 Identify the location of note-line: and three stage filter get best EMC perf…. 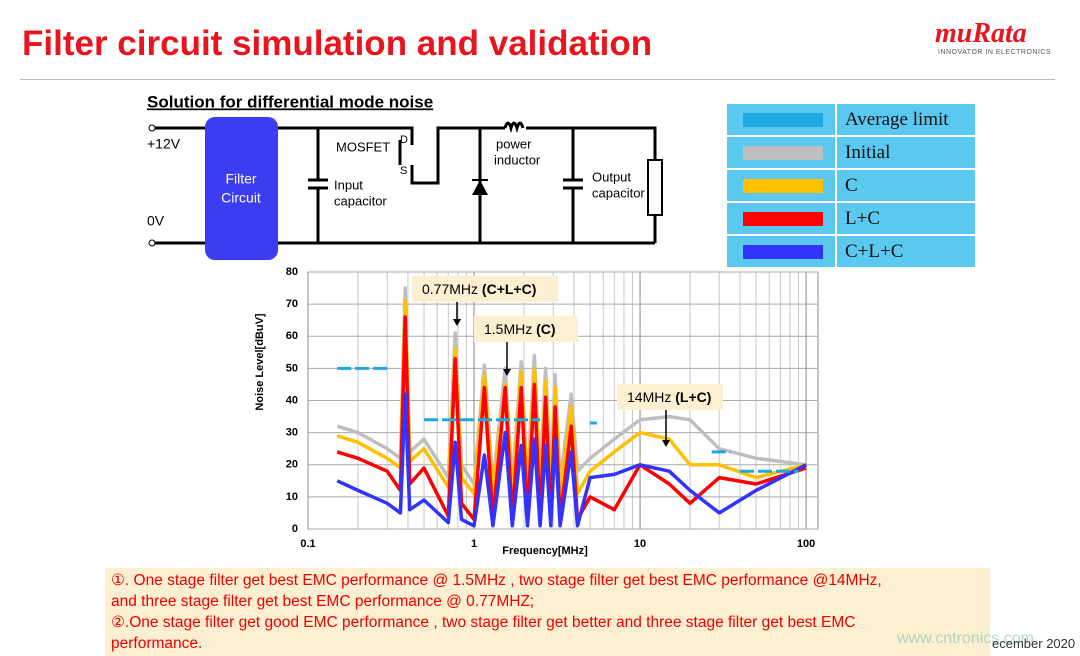
(323, 601).